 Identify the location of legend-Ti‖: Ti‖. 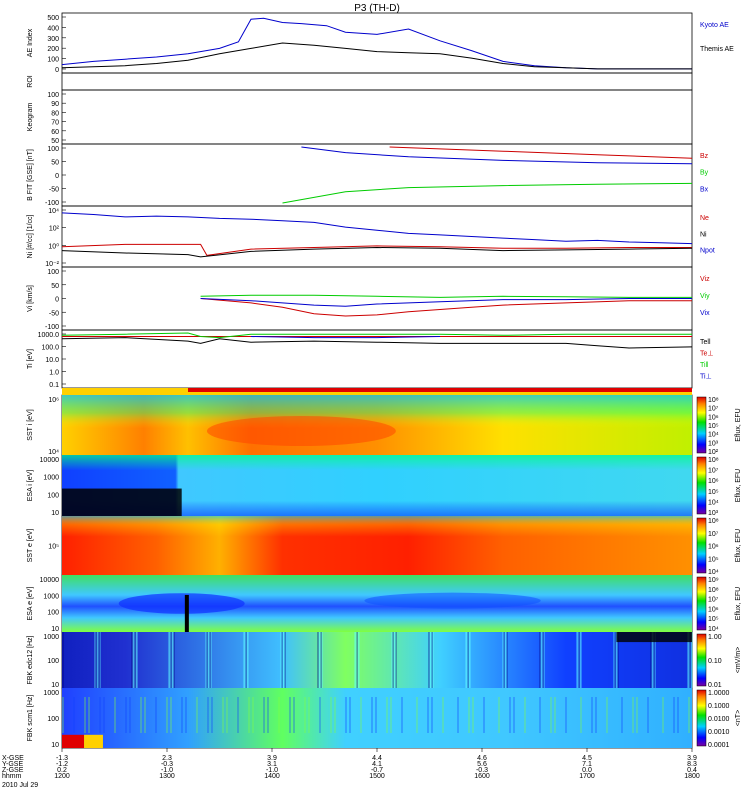
(704, 365).